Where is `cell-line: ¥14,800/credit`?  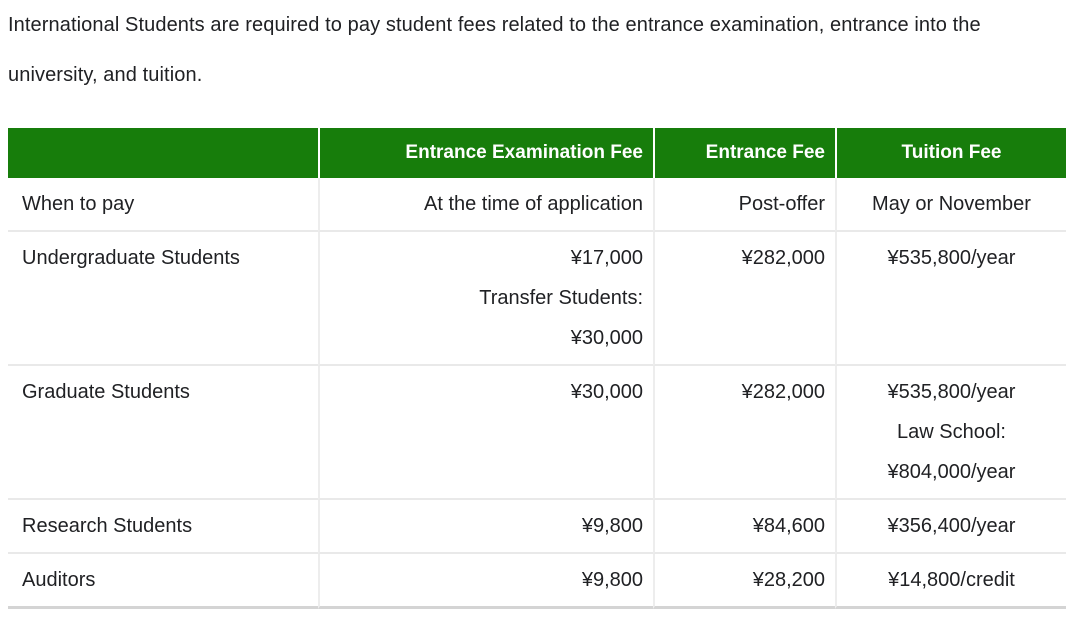 cell-line: ¥14,800/credit is located at coordinates (951, 580).